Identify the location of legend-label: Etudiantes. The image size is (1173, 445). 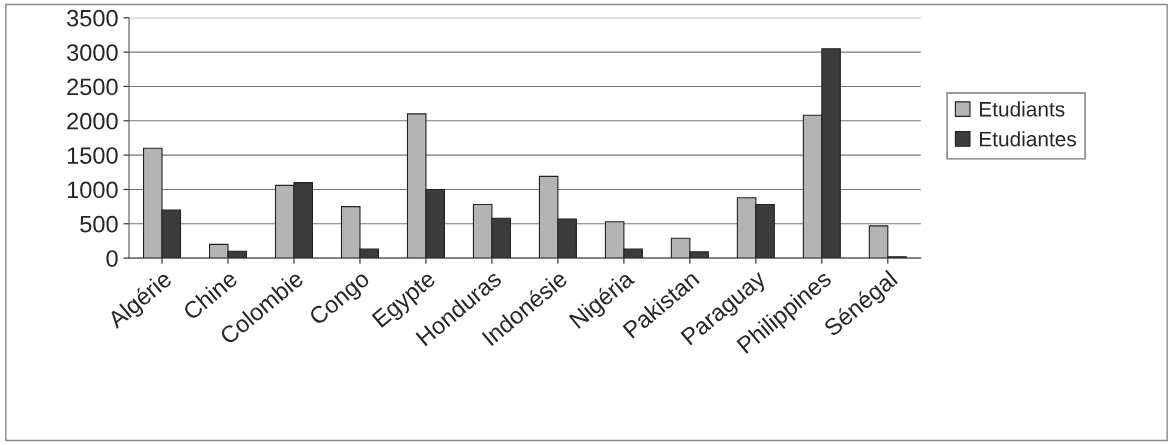
(1028, 139).